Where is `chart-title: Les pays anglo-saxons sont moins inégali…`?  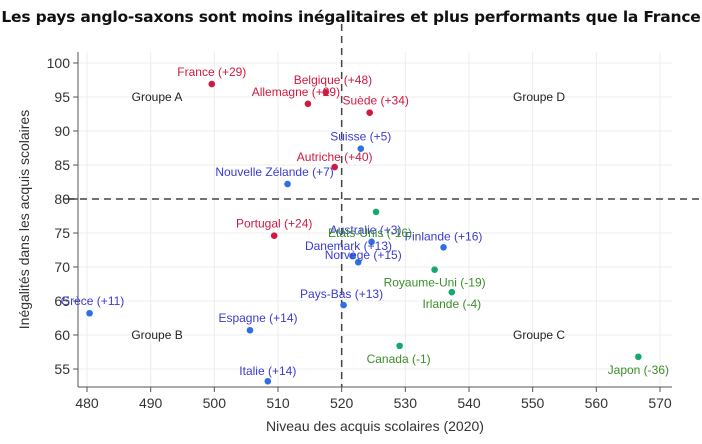 chart-title: Les pays anglo-saxons sont moins inégali… is located at coordinates (351, 17).